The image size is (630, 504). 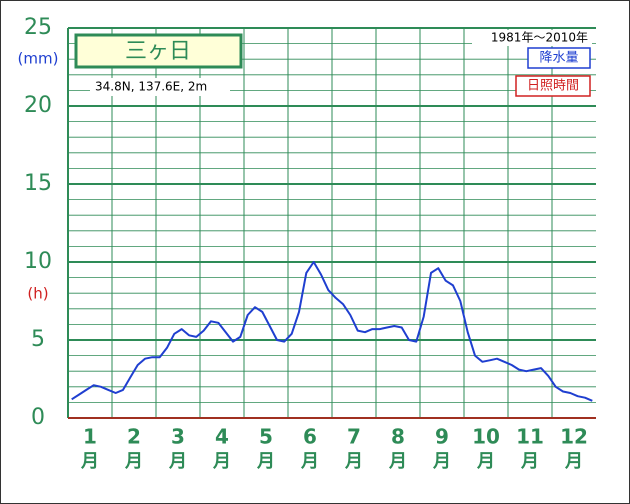 I want to click on subtitle-bg, so click(x=160, y=87).